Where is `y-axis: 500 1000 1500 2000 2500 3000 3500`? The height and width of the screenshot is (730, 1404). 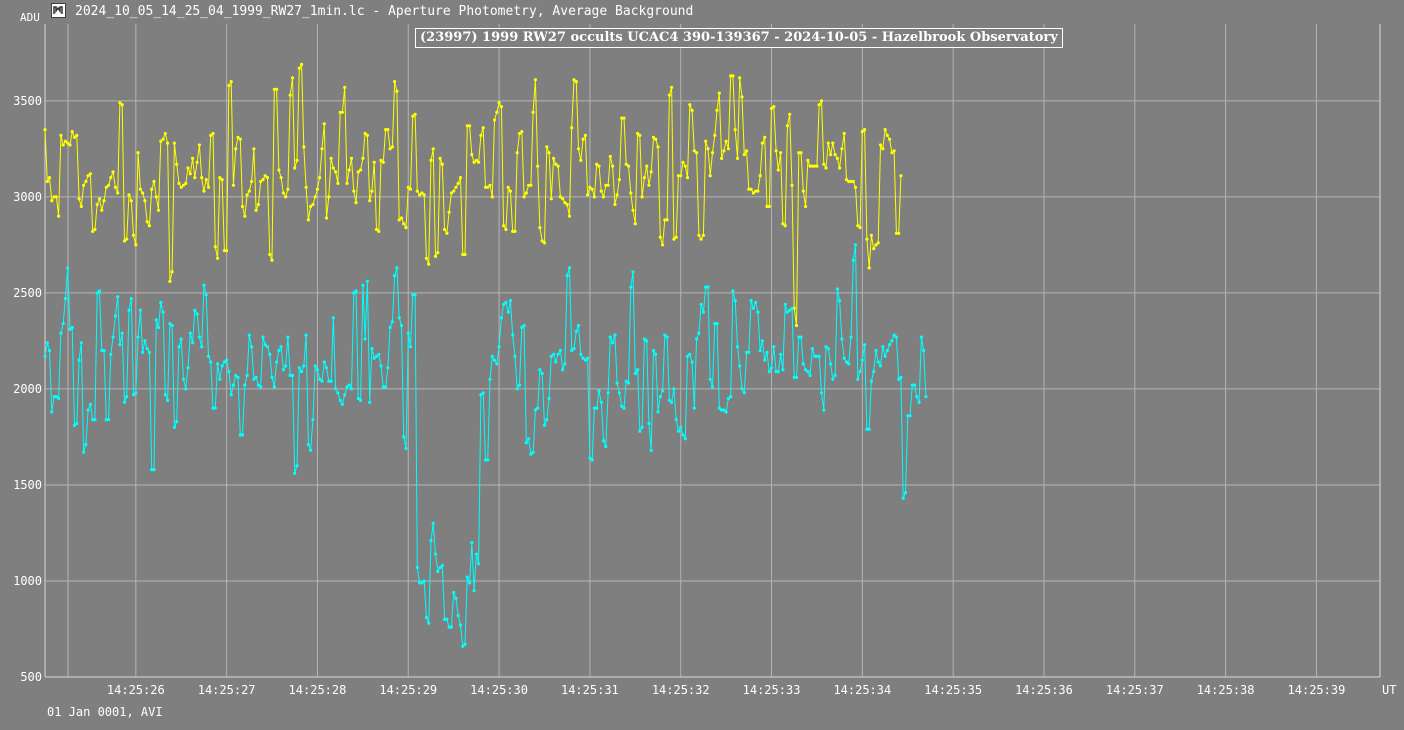 y-axis: 500 1000 1500 2000 2500 3000 3500 is located at coordinates (27, 389).